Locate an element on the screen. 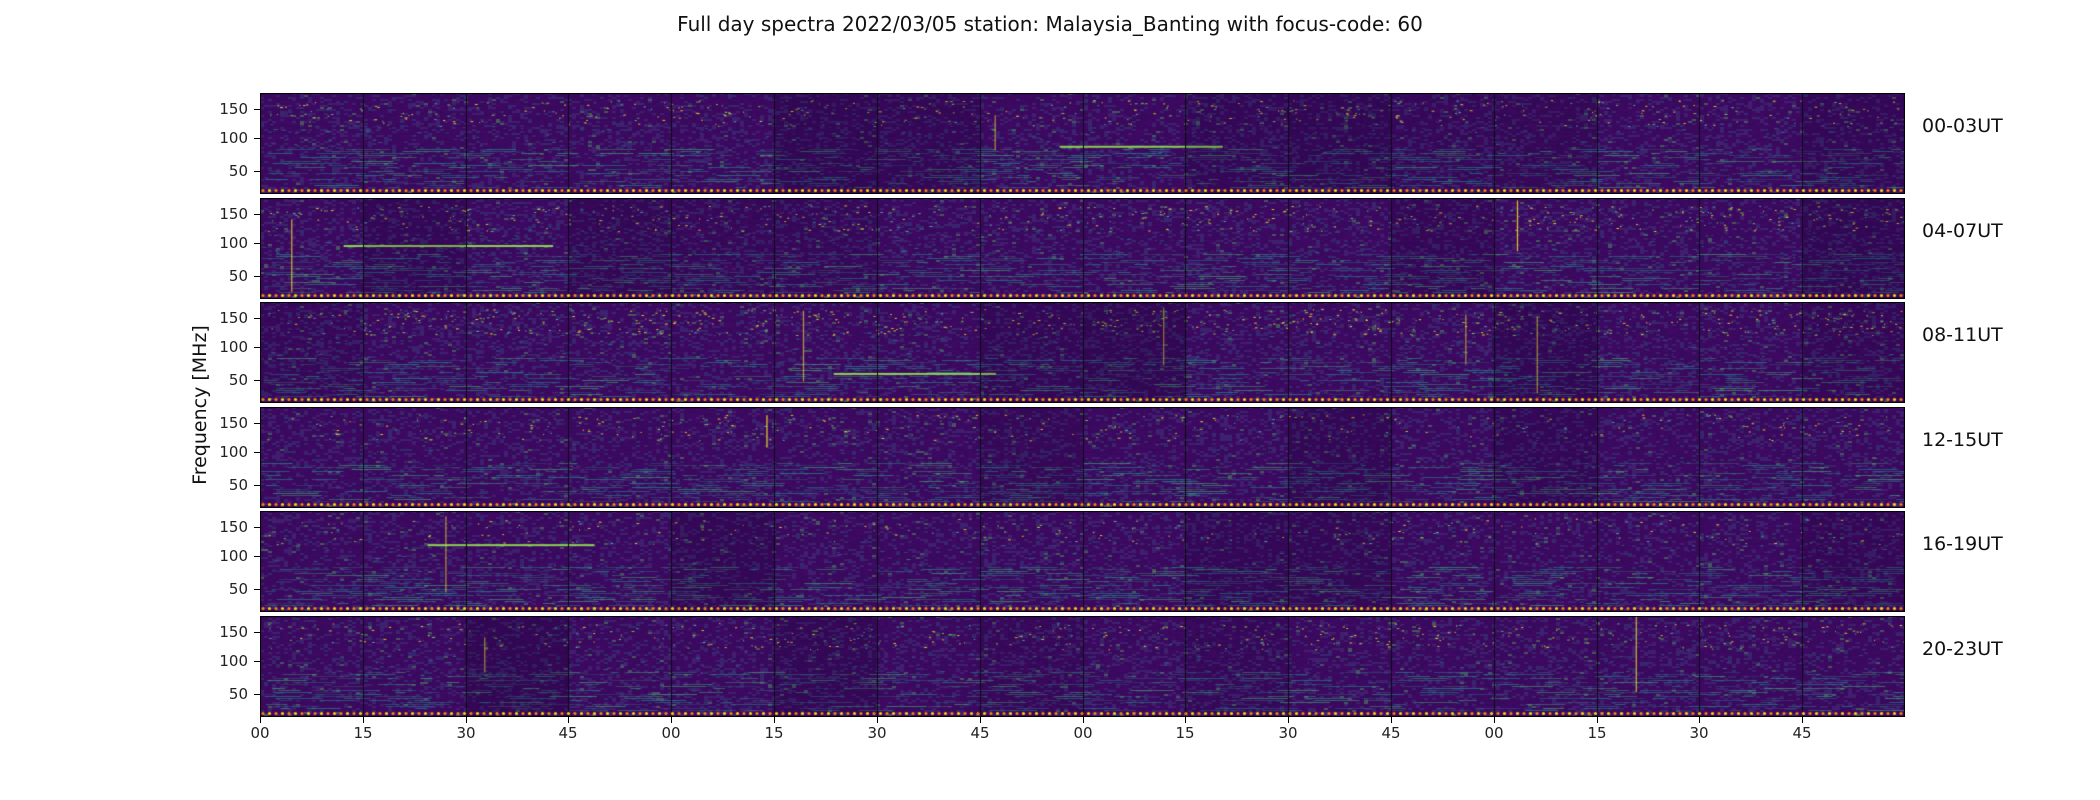  spectrogram-row-12-15UT is located at coordinates (1082, 457).